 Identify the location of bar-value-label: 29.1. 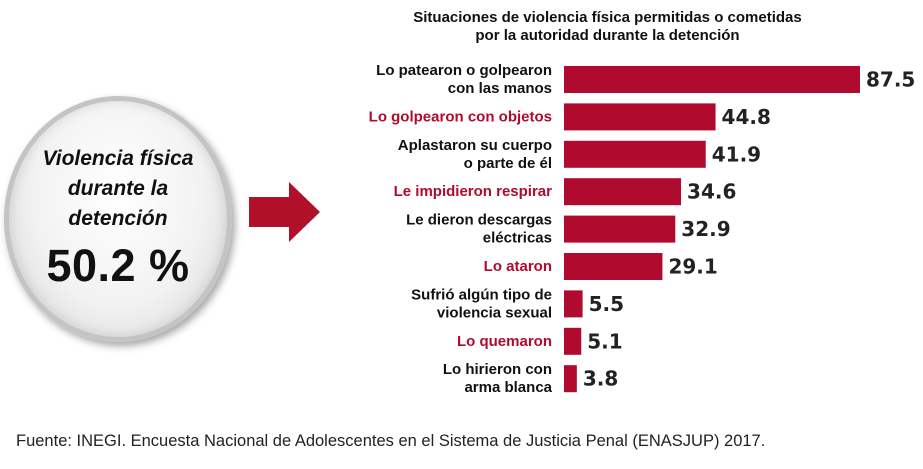
(692, 267).